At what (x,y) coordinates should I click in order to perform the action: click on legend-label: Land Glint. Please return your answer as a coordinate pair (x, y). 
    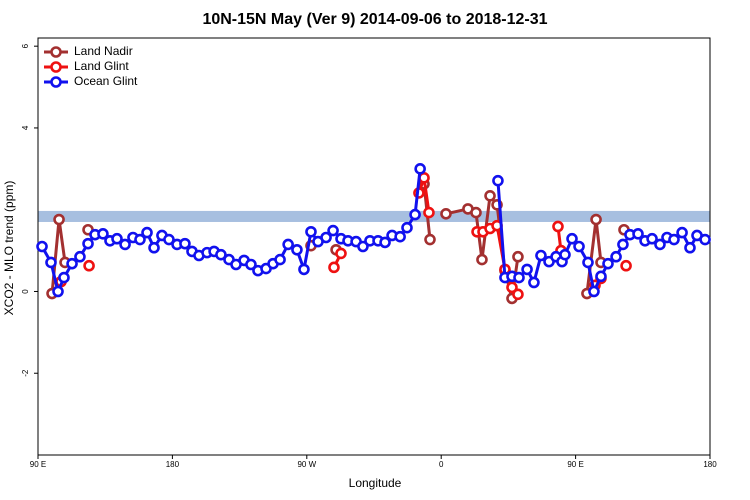
    Looking at the image, I should click on (101, 66).